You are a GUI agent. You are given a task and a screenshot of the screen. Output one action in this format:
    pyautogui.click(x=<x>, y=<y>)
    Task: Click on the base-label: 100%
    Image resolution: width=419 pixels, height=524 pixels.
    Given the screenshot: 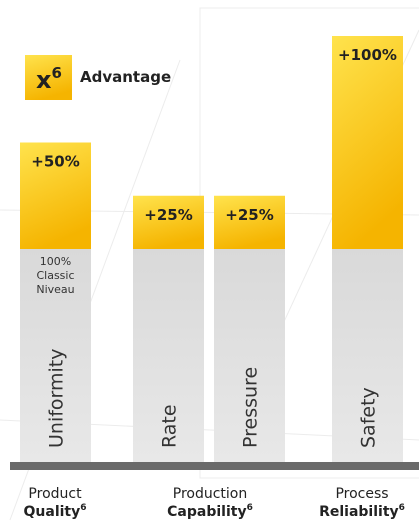 What is the action you would take?
    pyautogui.click(x=55, y=261)
    